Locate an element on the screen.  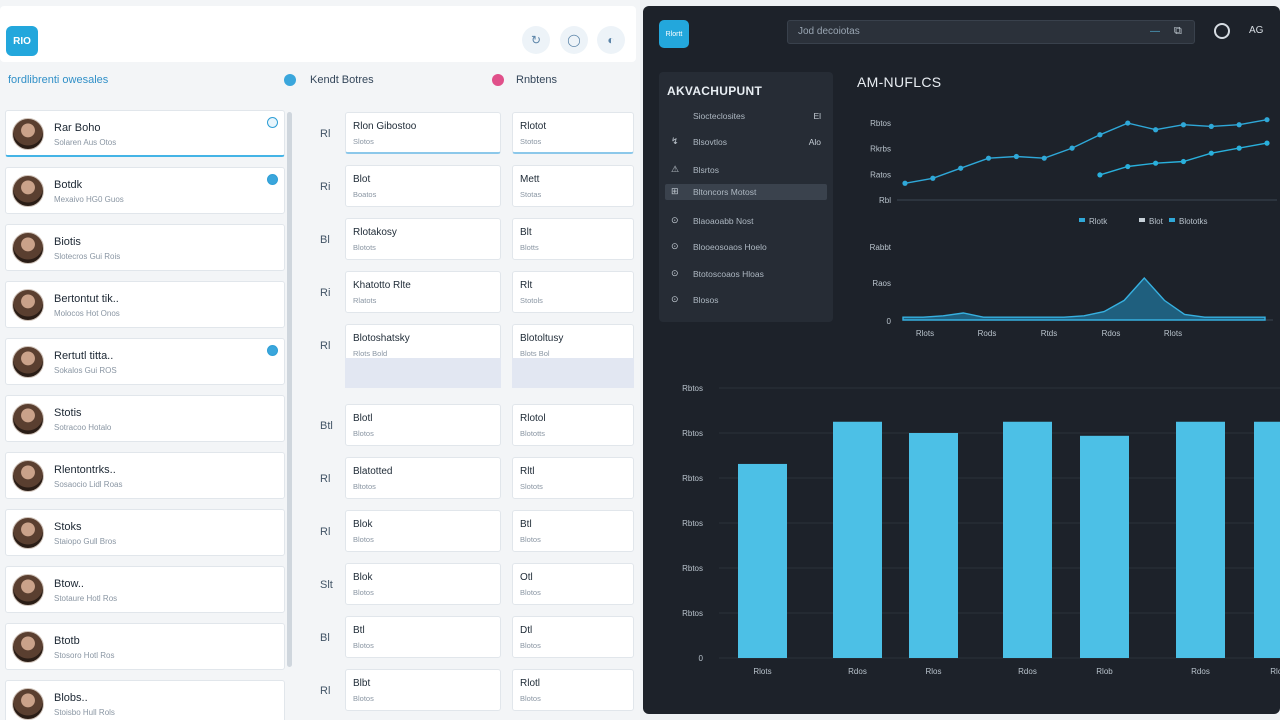
settings-icon is located at coordinates (1222, 31).